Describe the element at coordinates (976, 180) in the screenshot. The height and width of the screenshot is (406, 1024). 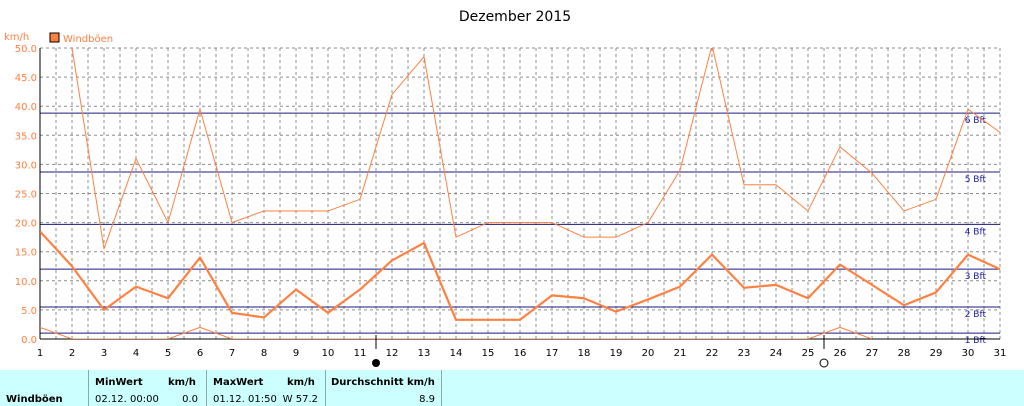
I see `beaufort-label: 5 Bft` at that location.